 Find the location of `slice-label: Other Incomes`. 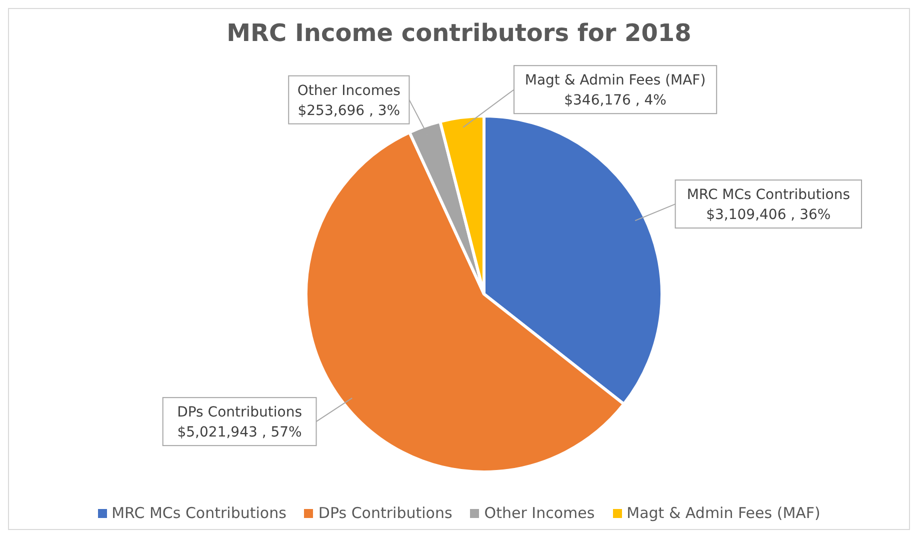

slice-label: Other Incomes is located at coordinates (348, 90).